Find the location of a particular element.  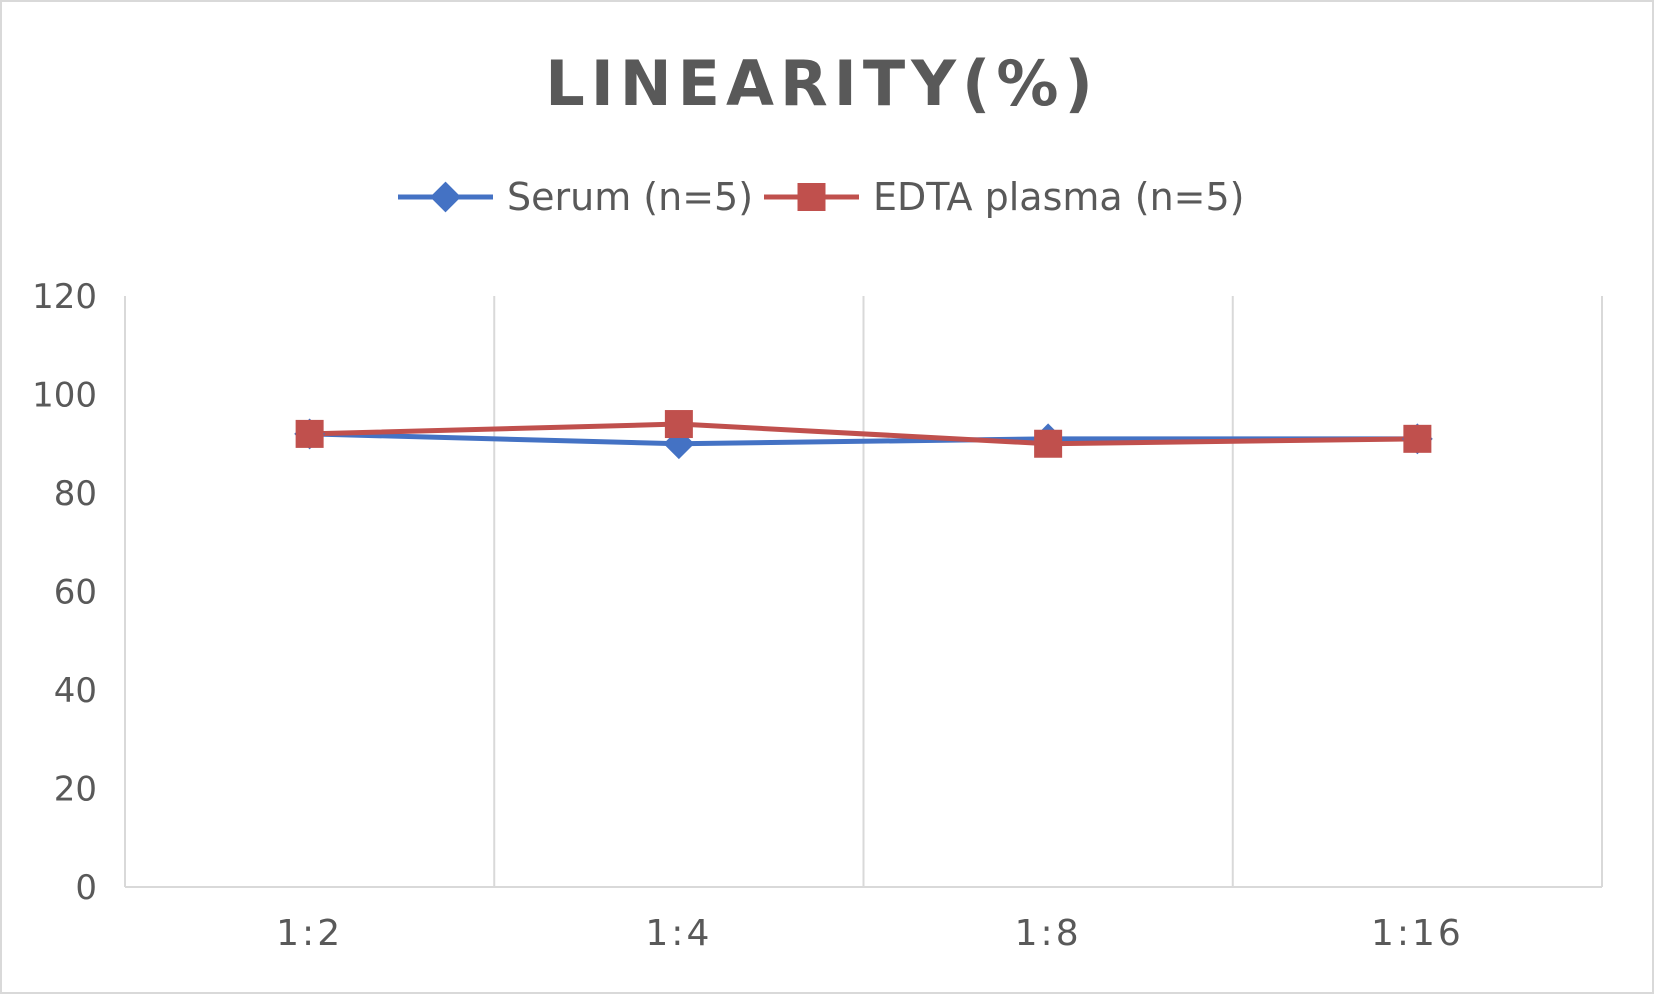

y-tick-label: 40 is located at coordinates (75, 691).